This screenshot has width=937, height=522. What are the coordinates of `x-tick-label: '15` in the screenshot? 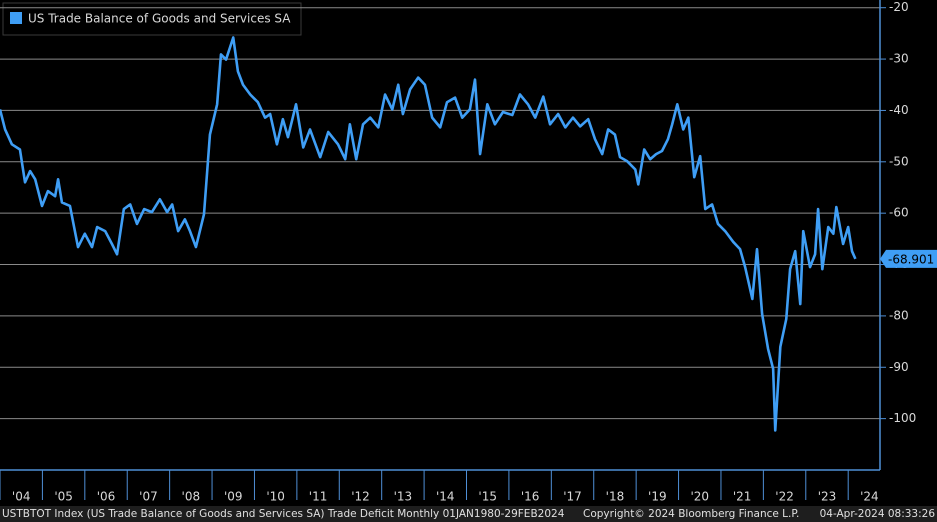 It's located at (487, 497).